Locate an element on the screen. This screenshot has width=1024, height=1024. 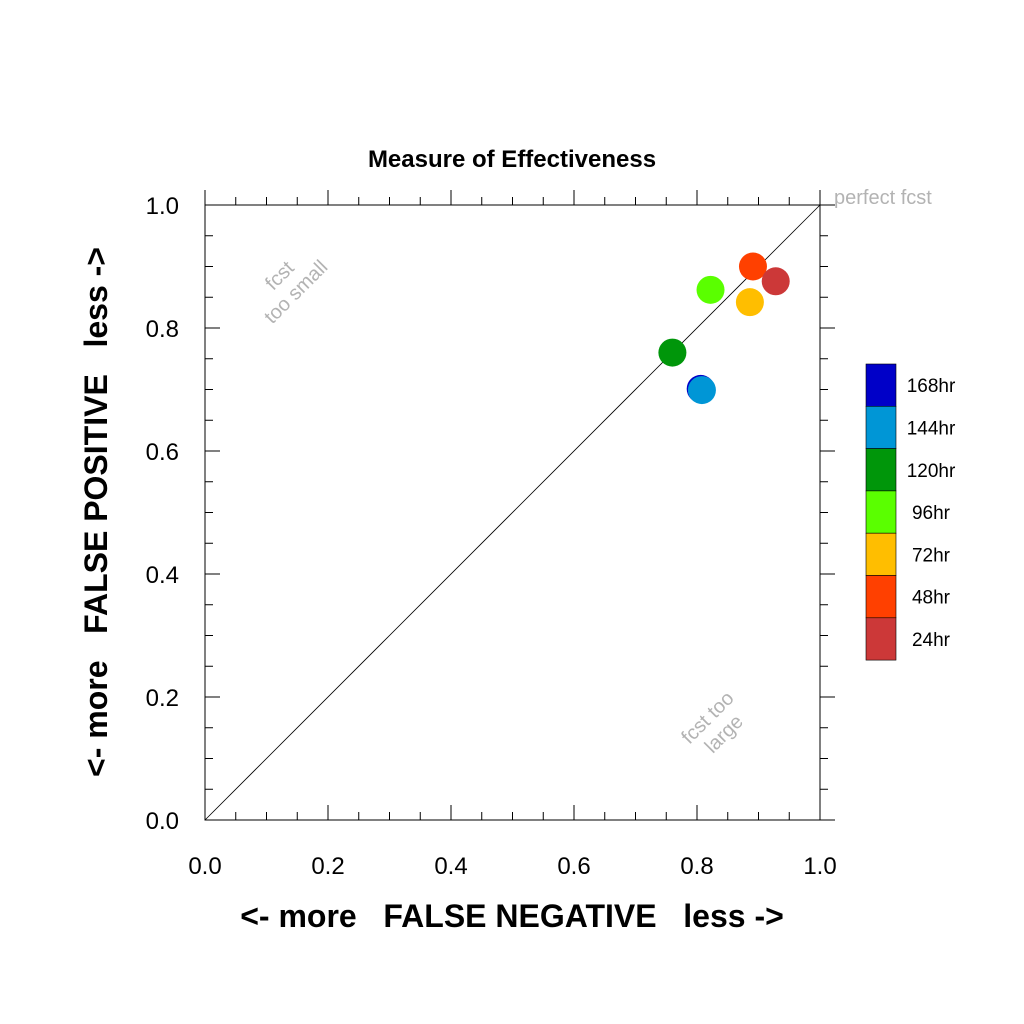
x-tick-label: 1.0 is located at coordinates (819, 866).